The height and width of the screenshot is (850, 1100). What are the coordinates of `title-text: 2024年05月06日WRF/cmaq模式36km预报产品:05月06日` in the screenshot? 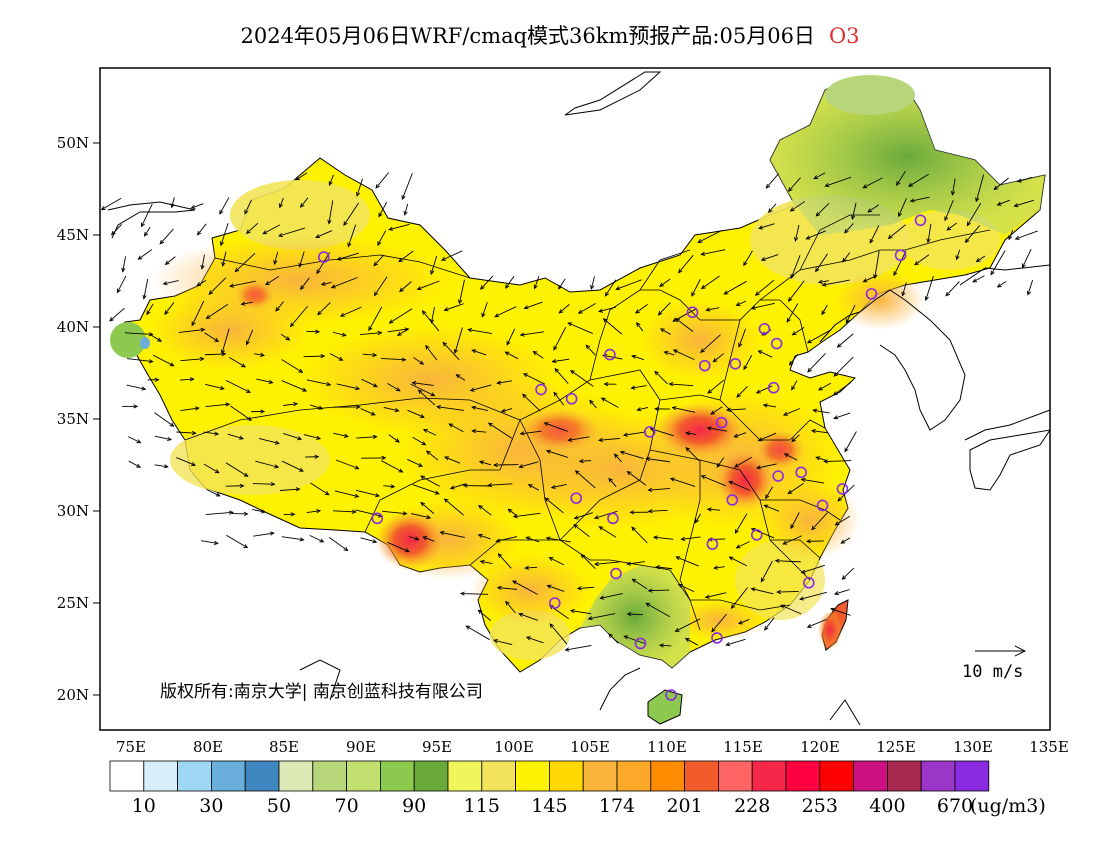 It's located at (527, 36).